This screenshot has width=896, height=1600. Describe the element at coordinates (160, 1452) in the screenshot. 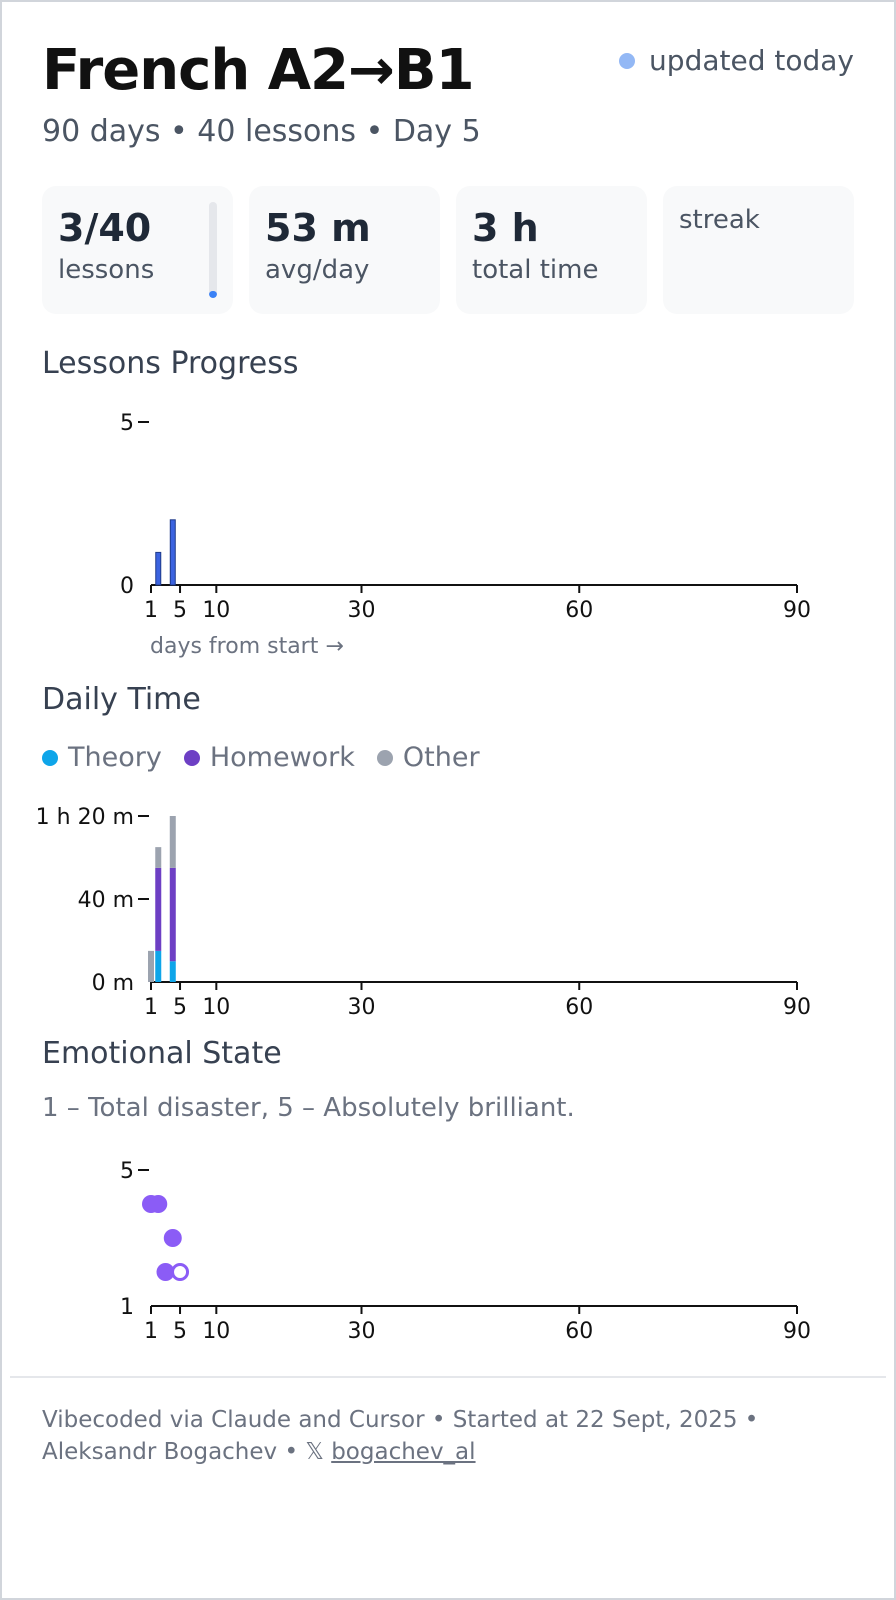

I see `footer-author: Aleksandr Bogachev` at that location.